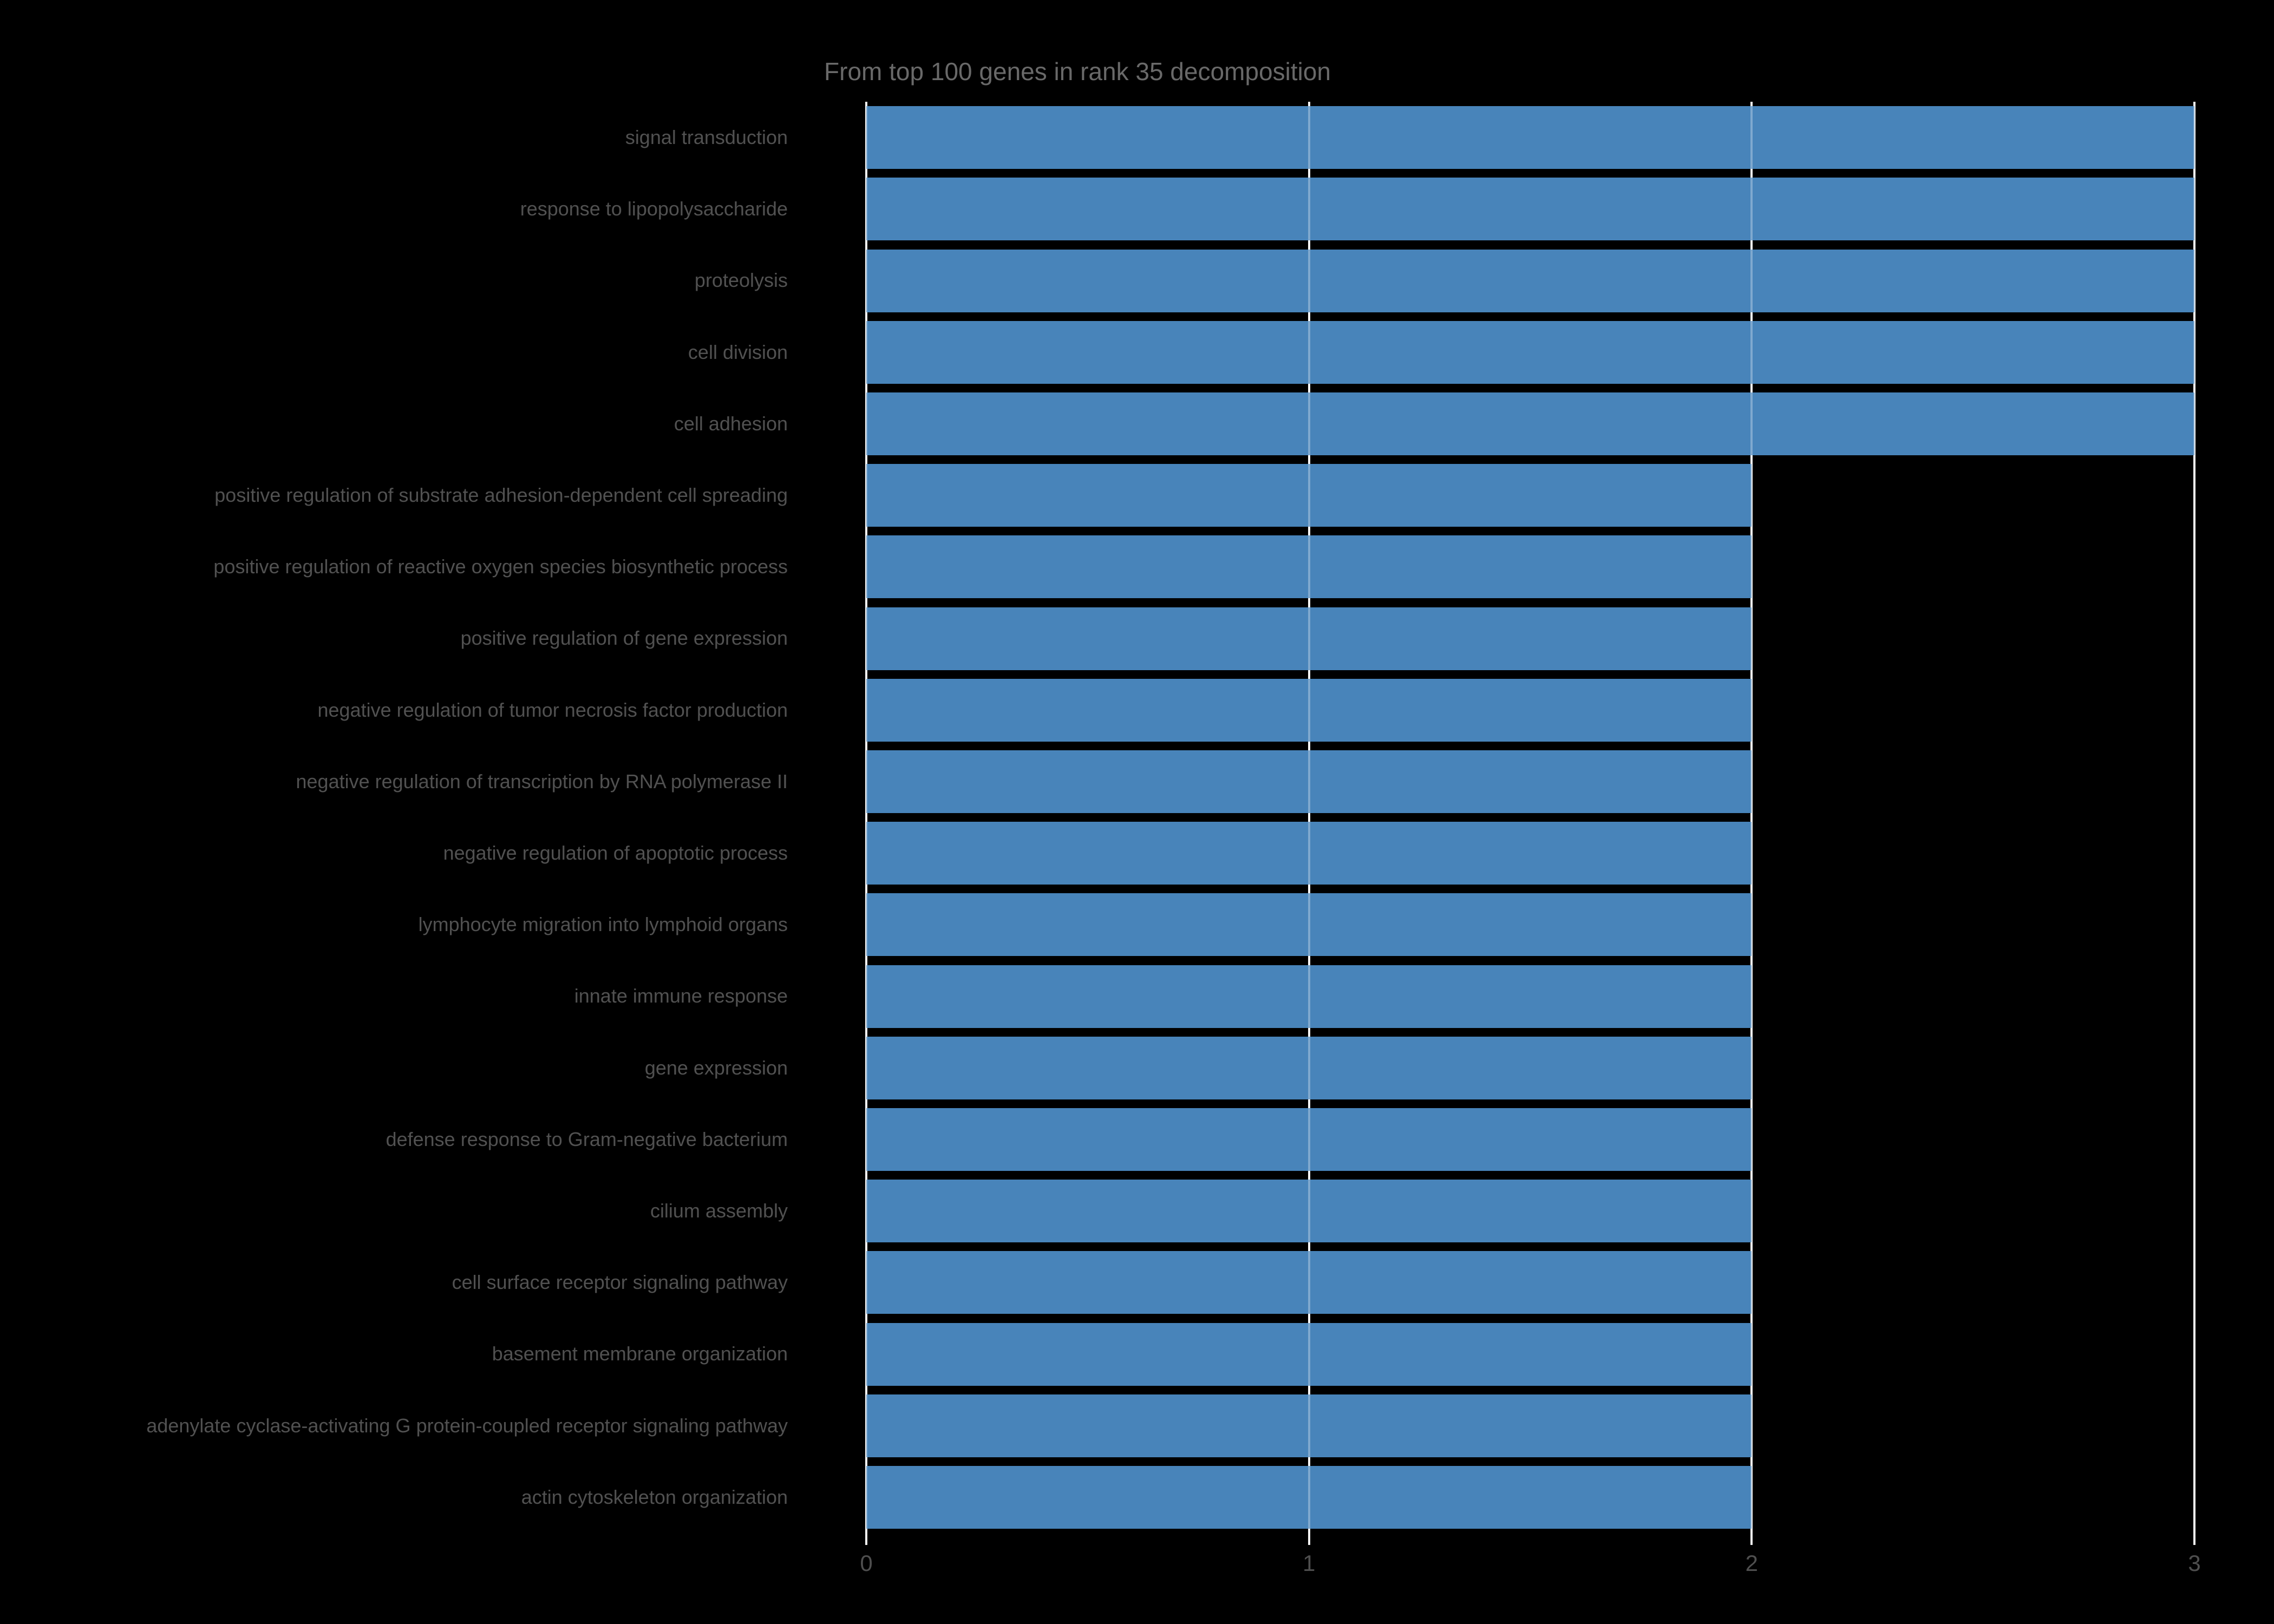 This screenshot has height=1624, width=2274. Describe the element at coordinates (640, 1354) in the screenshot. I see `category-label: basement membrane organization` at that location.